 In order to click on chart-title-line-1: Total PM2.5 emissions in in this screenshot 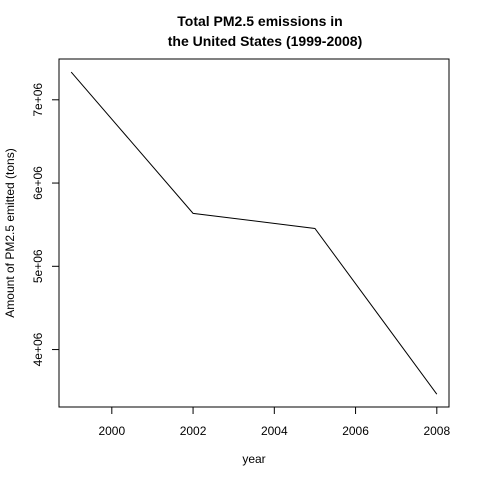, I will do `click(260, 21)`.